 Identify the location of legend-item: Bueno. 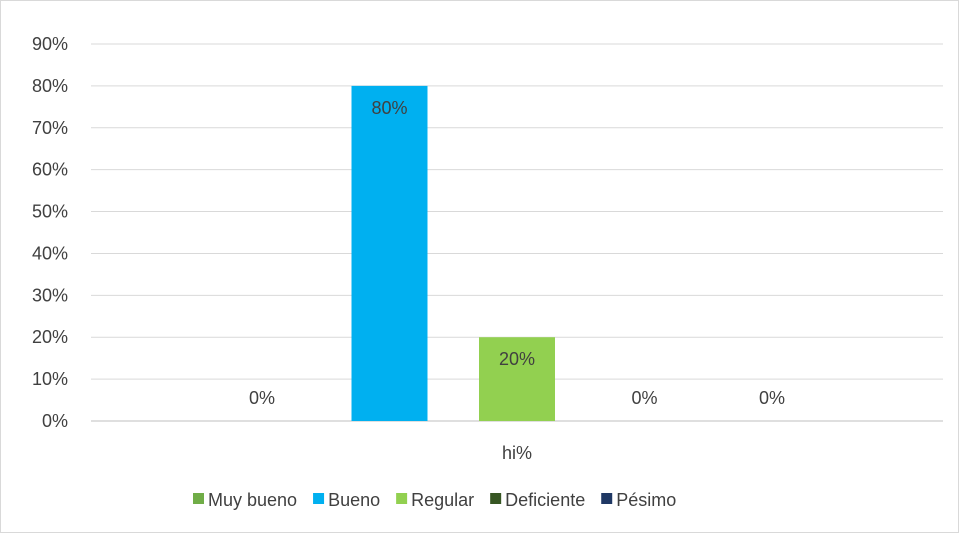
(346, 500).